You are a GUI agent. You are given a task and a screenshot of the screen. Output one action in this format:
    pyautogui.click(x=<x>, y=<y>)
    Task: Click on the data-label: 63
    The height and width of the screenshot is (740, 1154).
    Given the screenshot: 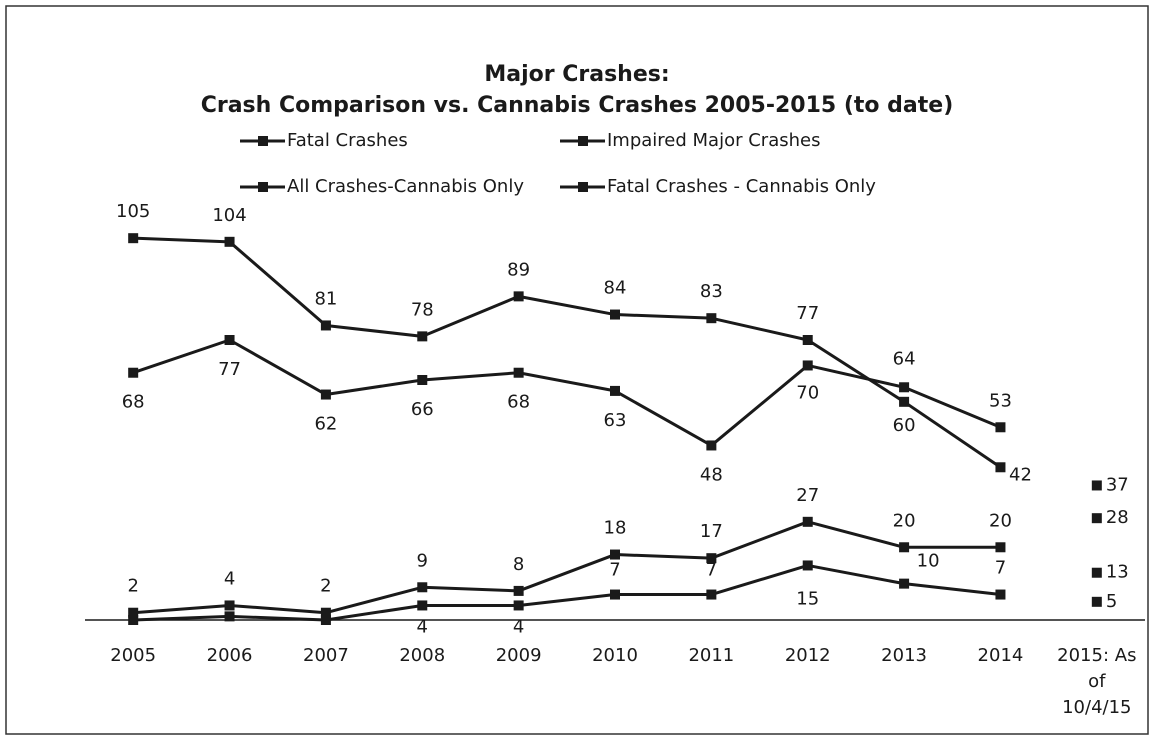 What is the action you would take?
    pyautogui.click(x=615, y=420)
    